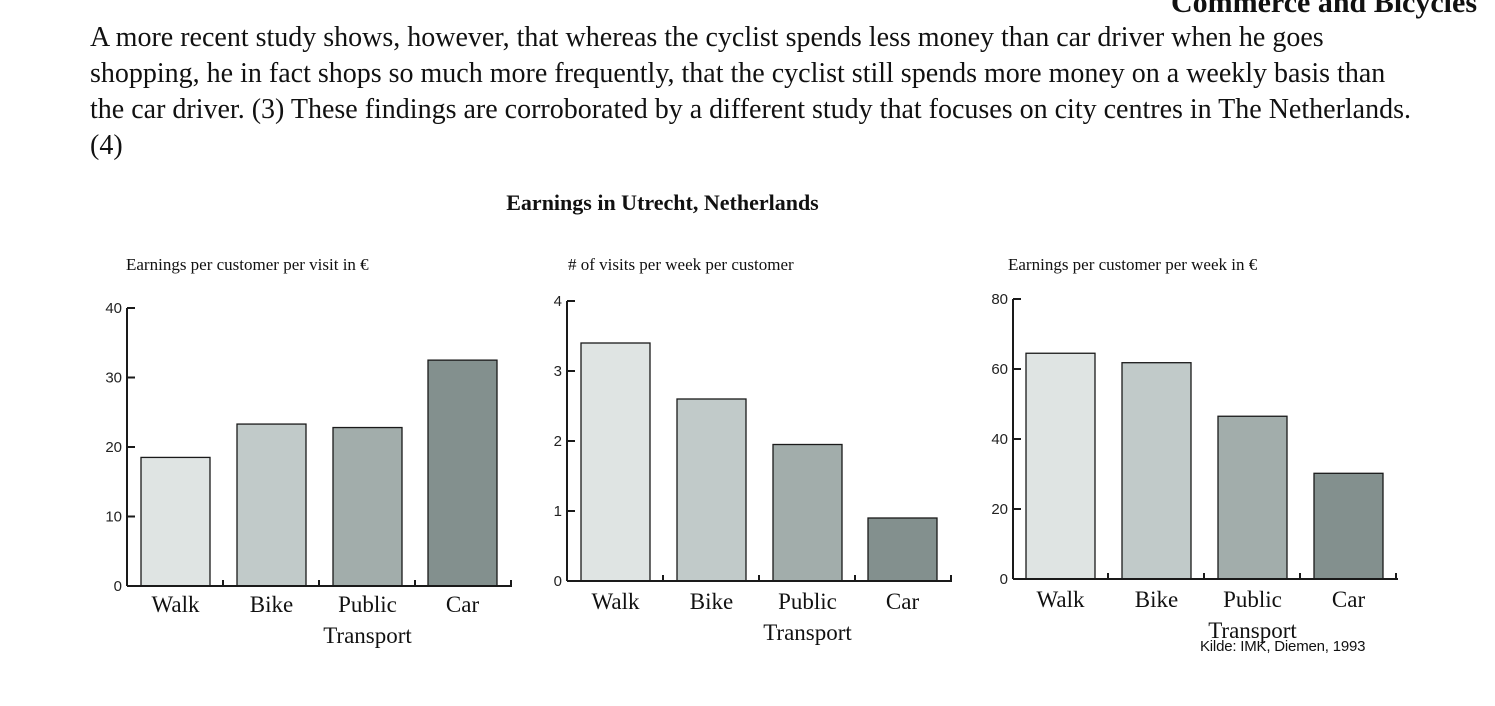  I want to click on chart-subtitle: # of visits per week per customer, so click(681, 264).